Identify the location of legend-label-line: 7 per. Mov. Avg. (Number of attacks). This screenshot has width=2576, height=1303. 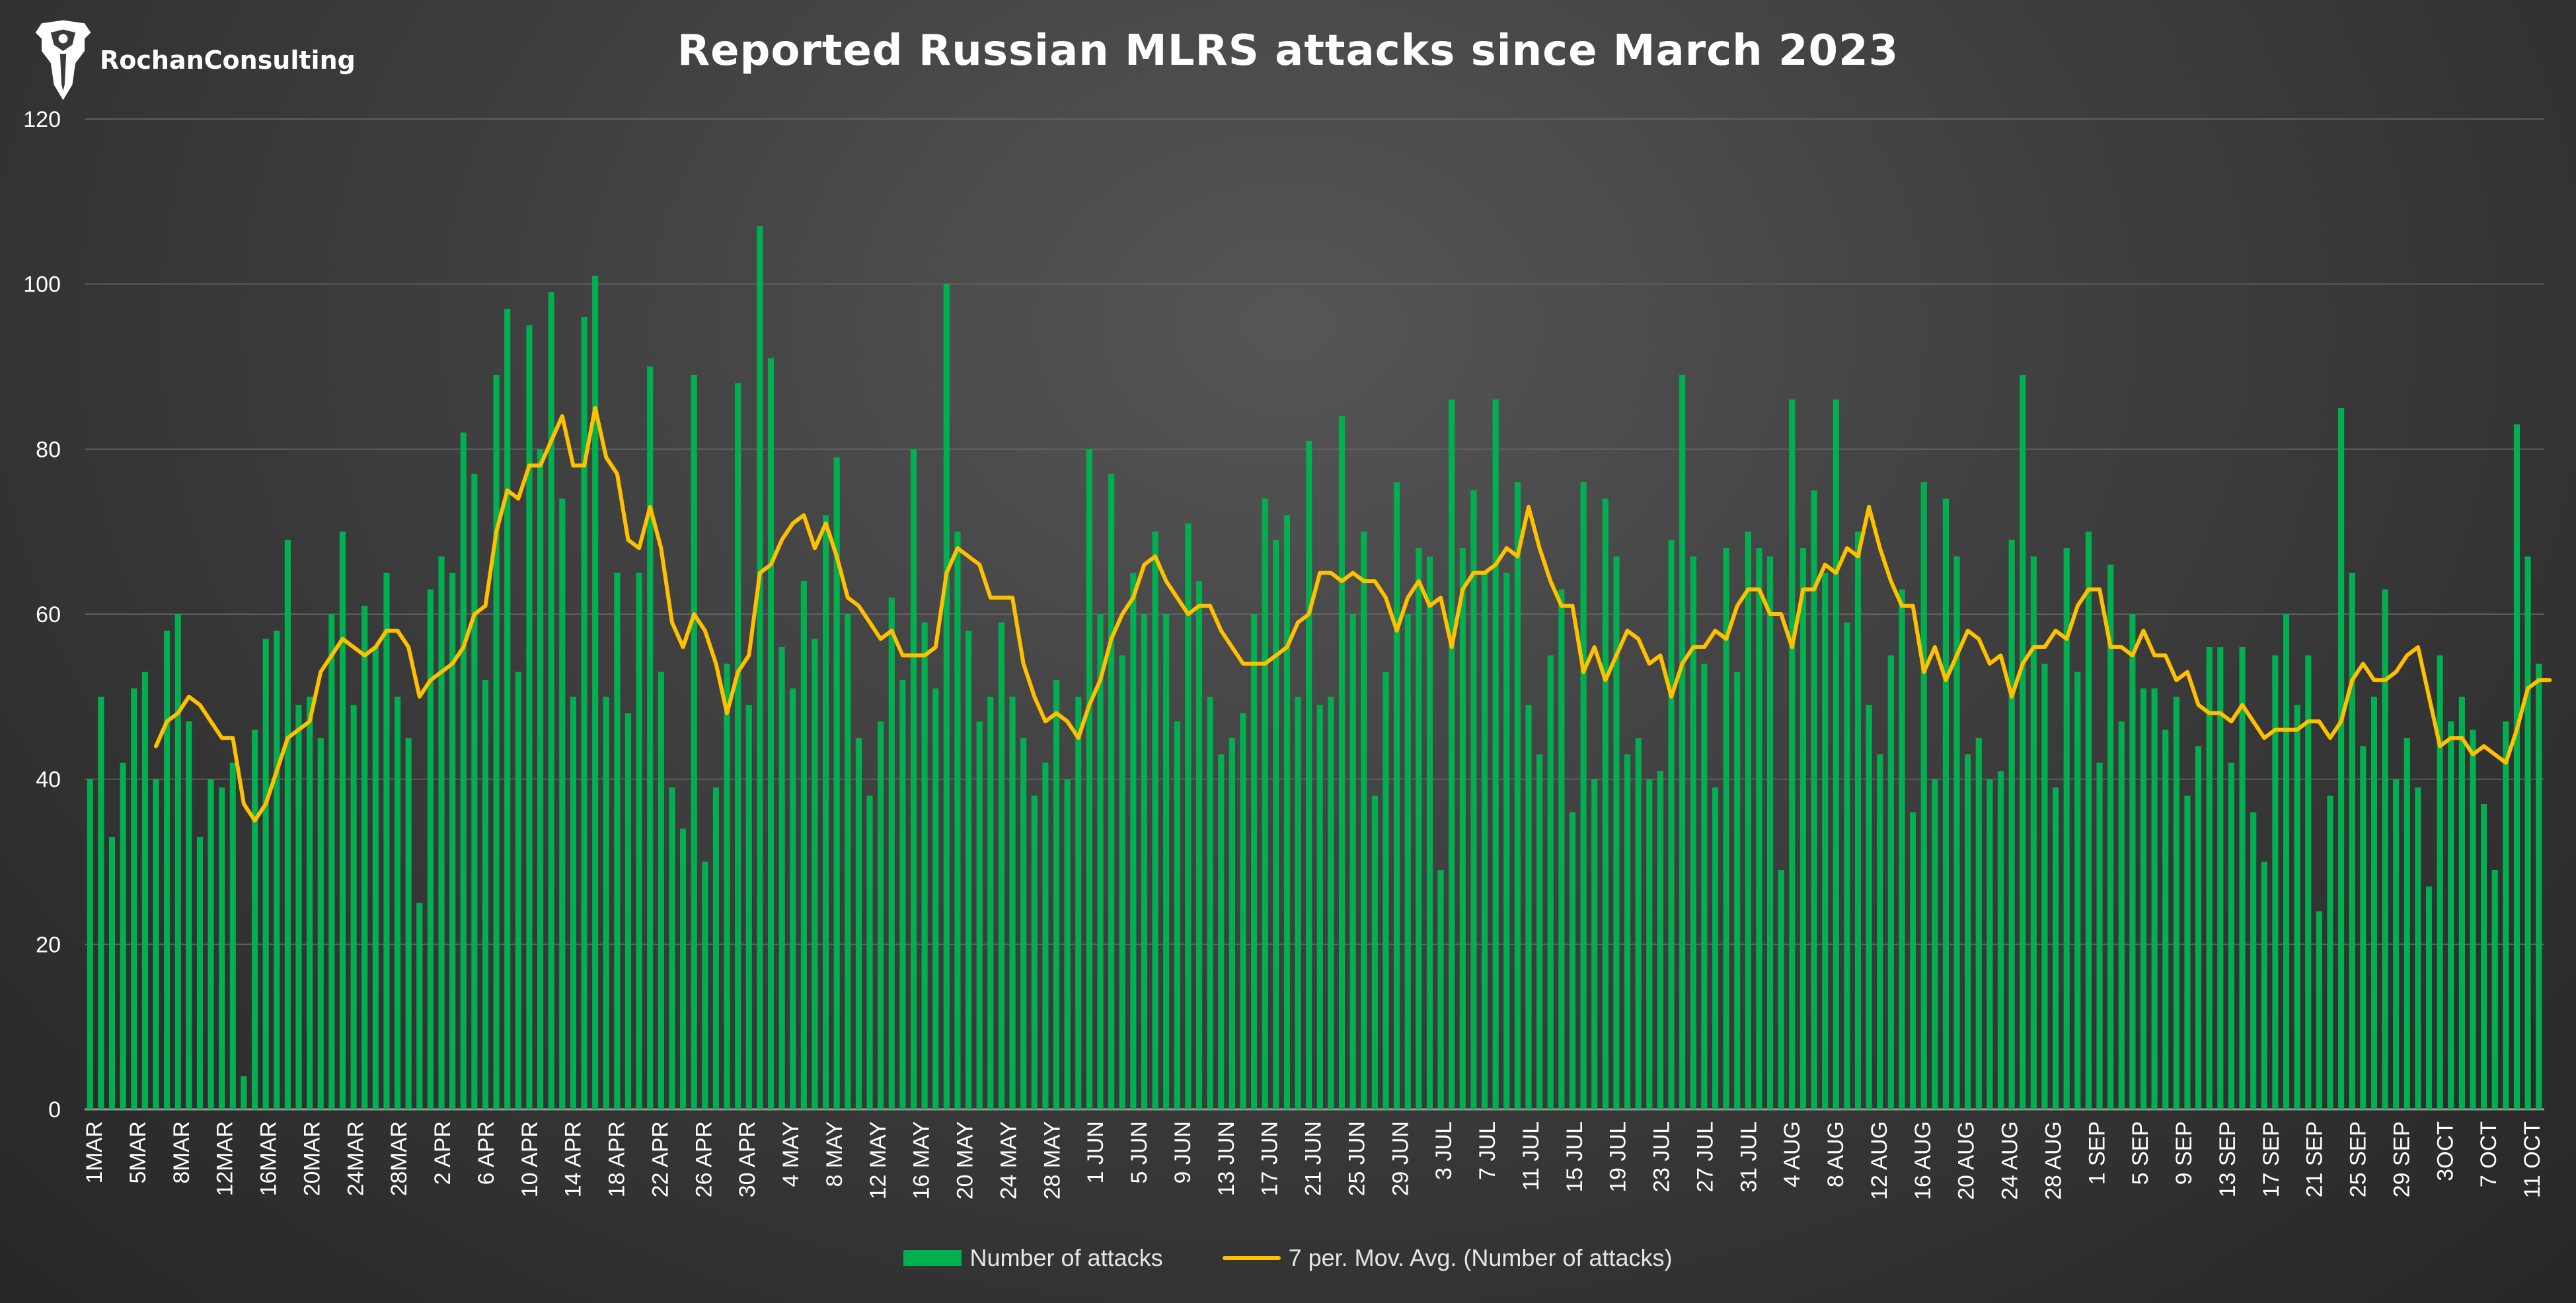
(1480, 1257).